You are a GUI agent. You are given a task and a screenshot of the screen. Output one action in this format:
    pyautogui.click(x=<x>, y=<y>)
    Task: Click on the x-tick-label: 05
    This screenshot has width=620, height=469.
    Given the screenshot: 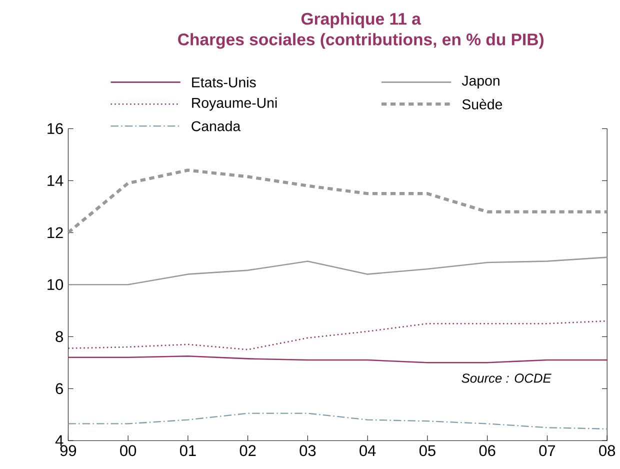 What is the action you would take?
    pyautogui.click(x=427, y=450)
    